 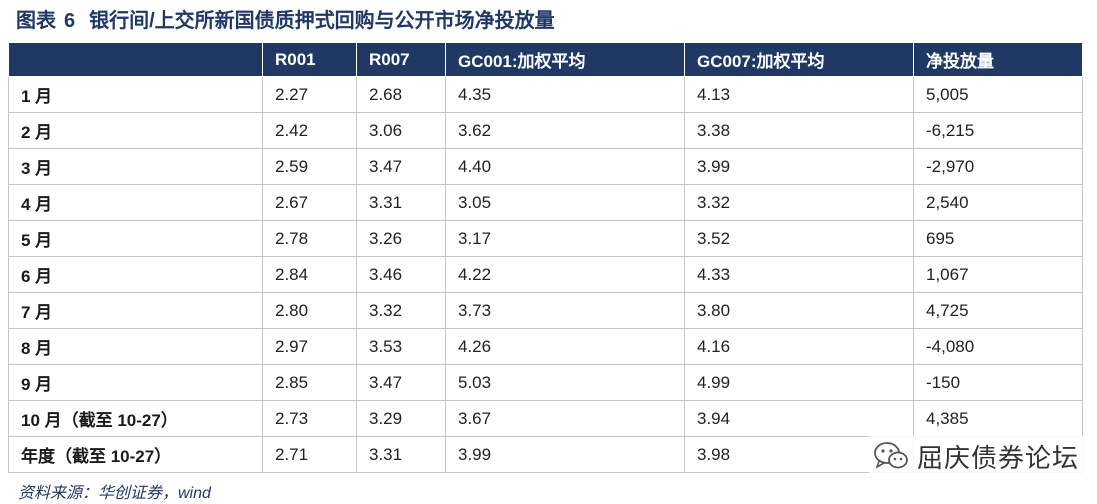 What do you see at coordinates (114, 493) in the screenshot?
I see `source-note: 资料来源：华创证券，wind` at bounding box center [114, 493].